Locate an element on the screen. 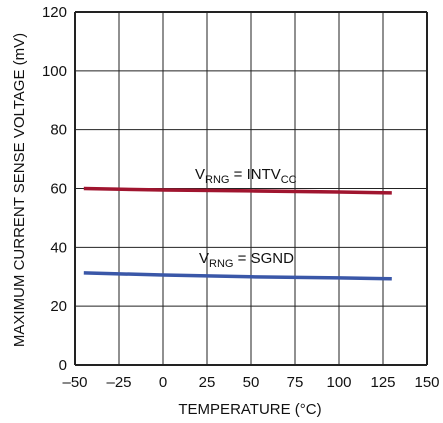 The width and height of the screenshot is (443, 423). y-tick-label: 100 is located at coordinates (54, 71).